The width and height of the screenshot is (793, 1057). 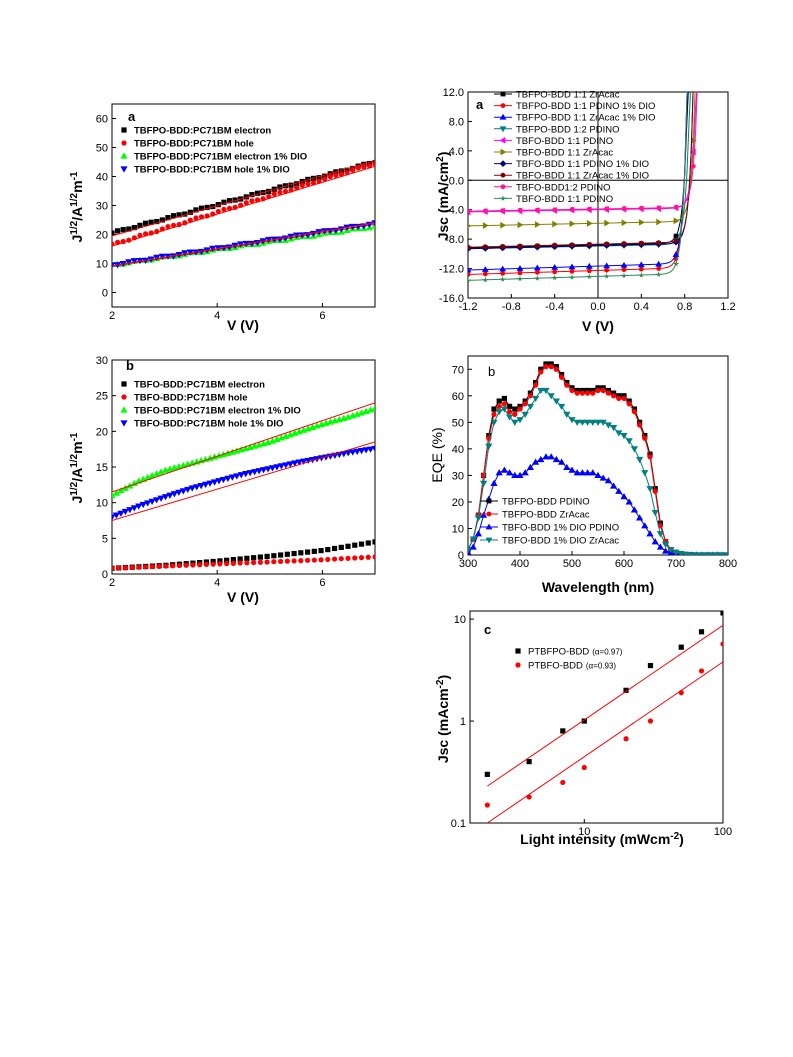 What do you see at coordinates (458, 397) in the screenshot?
I see `y-tick-label: 60` at bounding box center [458, 397].